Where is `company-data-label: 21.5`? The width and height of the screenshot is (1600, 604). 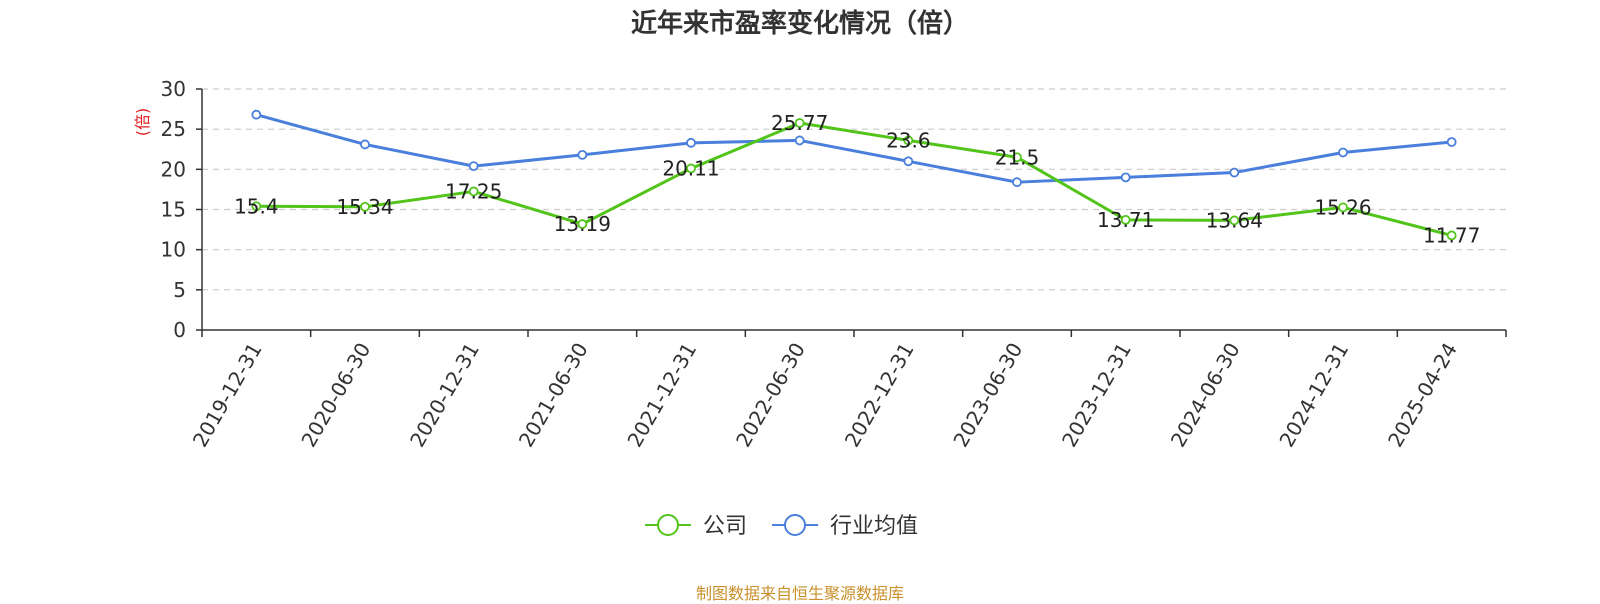 company-data-label: 21.5 is located at coordinates (1017, 157).